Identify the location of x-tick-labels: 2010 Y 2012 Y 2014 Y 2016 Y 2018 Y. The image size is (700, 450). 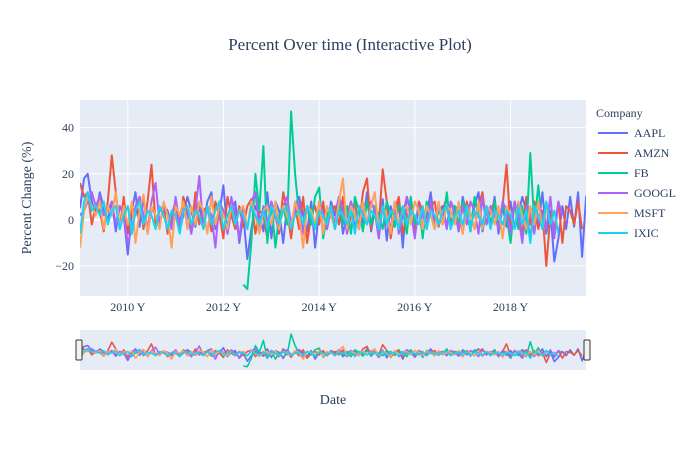
(319, 307).